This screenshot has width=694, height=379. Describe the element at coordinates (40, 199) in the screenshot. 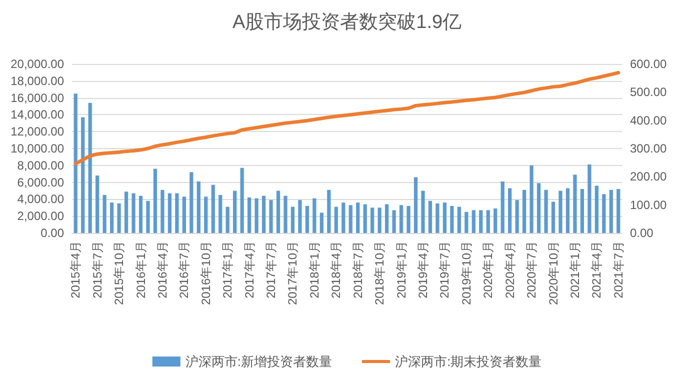

I see `y-tick-label: 4,000.00` at that location.